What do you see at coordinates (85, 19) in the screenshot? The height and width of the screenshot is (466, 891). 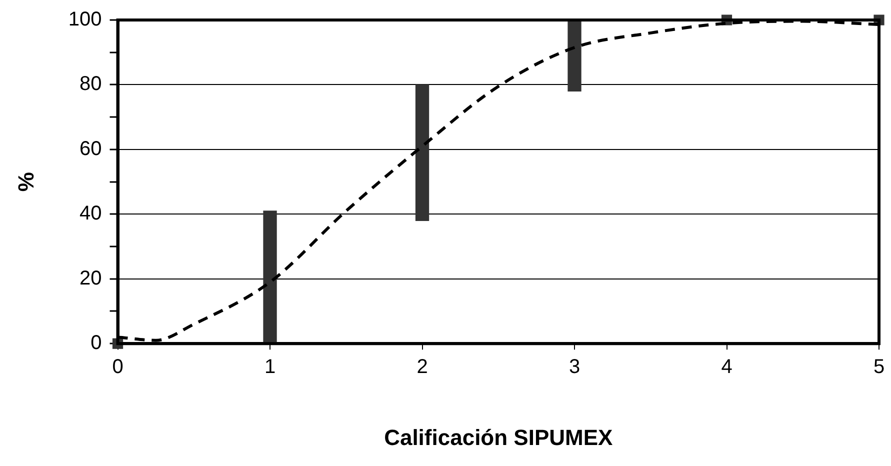 I see `y-tick-label: 100` at bounding box center [85, 19].